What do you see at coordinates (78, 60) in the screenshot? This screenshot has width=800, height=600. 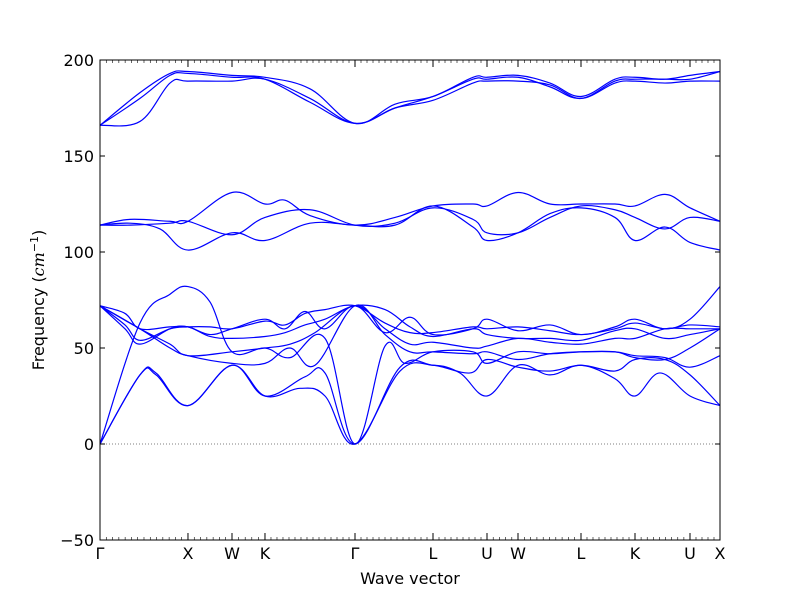 I see `y-tick-label: 200` at bounding box center [78, 60].